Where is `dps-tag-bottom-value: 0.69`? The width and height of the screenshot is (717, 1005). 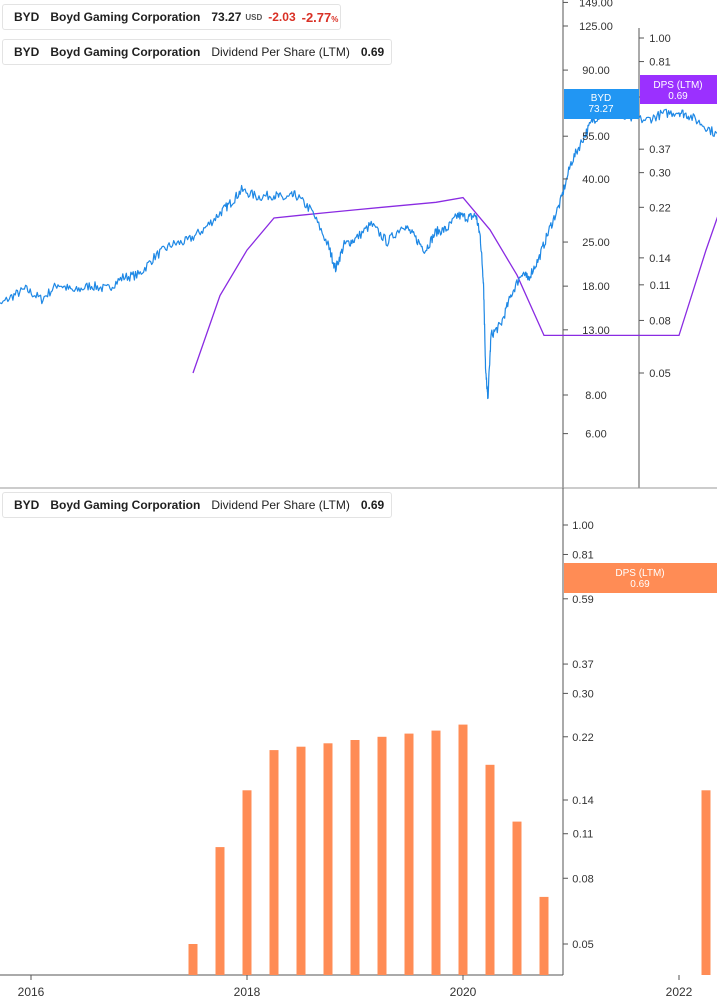 dps-tag-bottom-value: 0.69 is located at coordinates (640, 584).